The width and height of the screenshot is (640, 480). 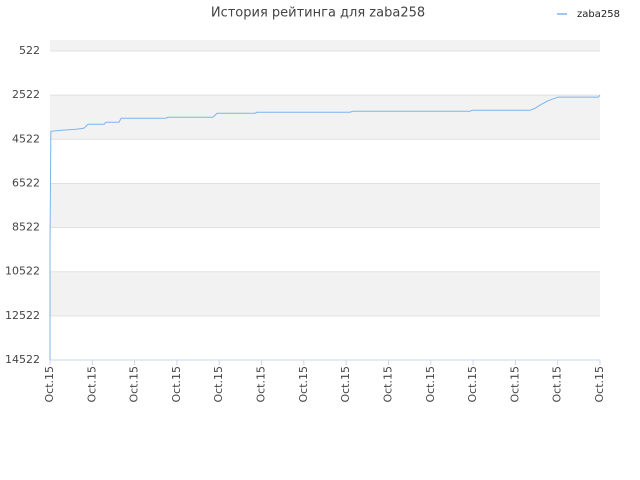 What do you see at coordinates (29, 50) in the screenshot?
I see `y-tick-label: 522` at bounding box center [29, 50].